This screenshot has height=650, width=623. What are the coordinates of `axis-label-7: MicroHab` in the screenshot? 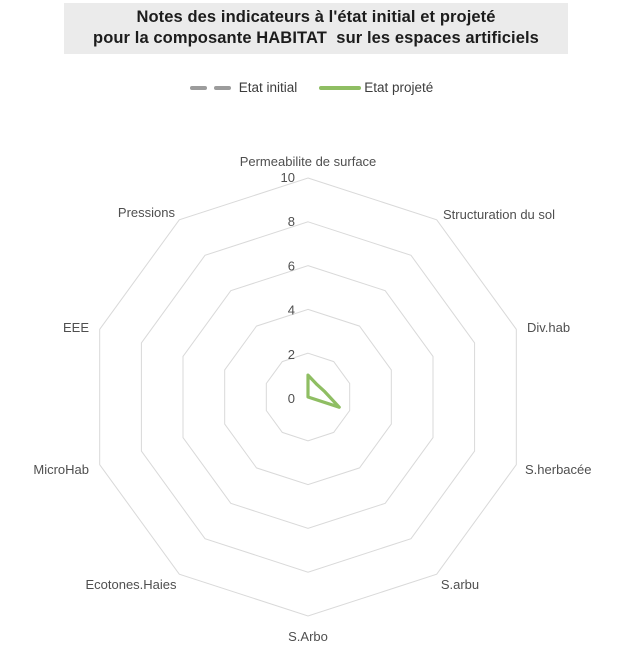 It's located at (61, 469).